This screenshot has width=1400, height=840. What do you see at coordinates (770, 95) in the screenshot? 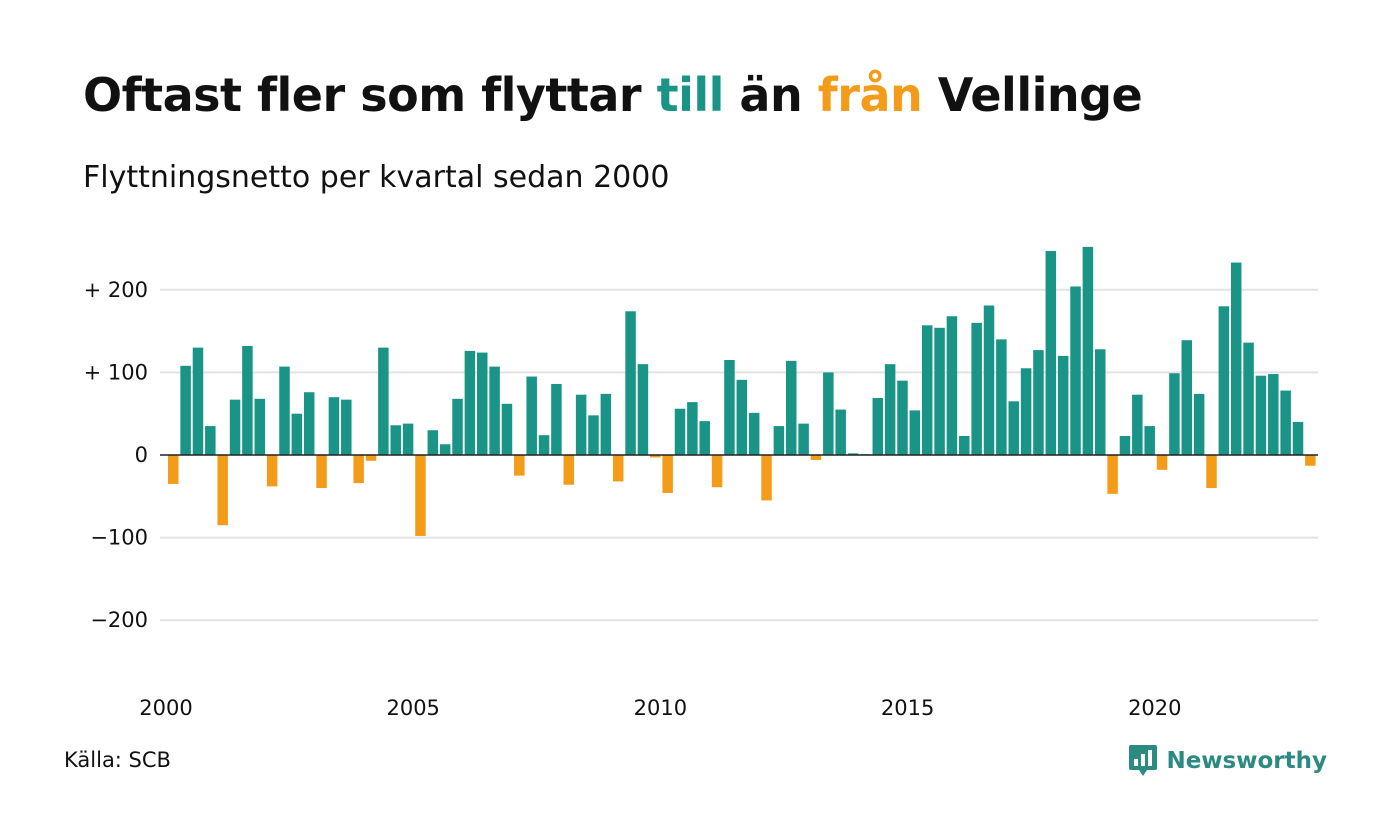
I see `title-part-2: än` at bounding box center [770, 95].